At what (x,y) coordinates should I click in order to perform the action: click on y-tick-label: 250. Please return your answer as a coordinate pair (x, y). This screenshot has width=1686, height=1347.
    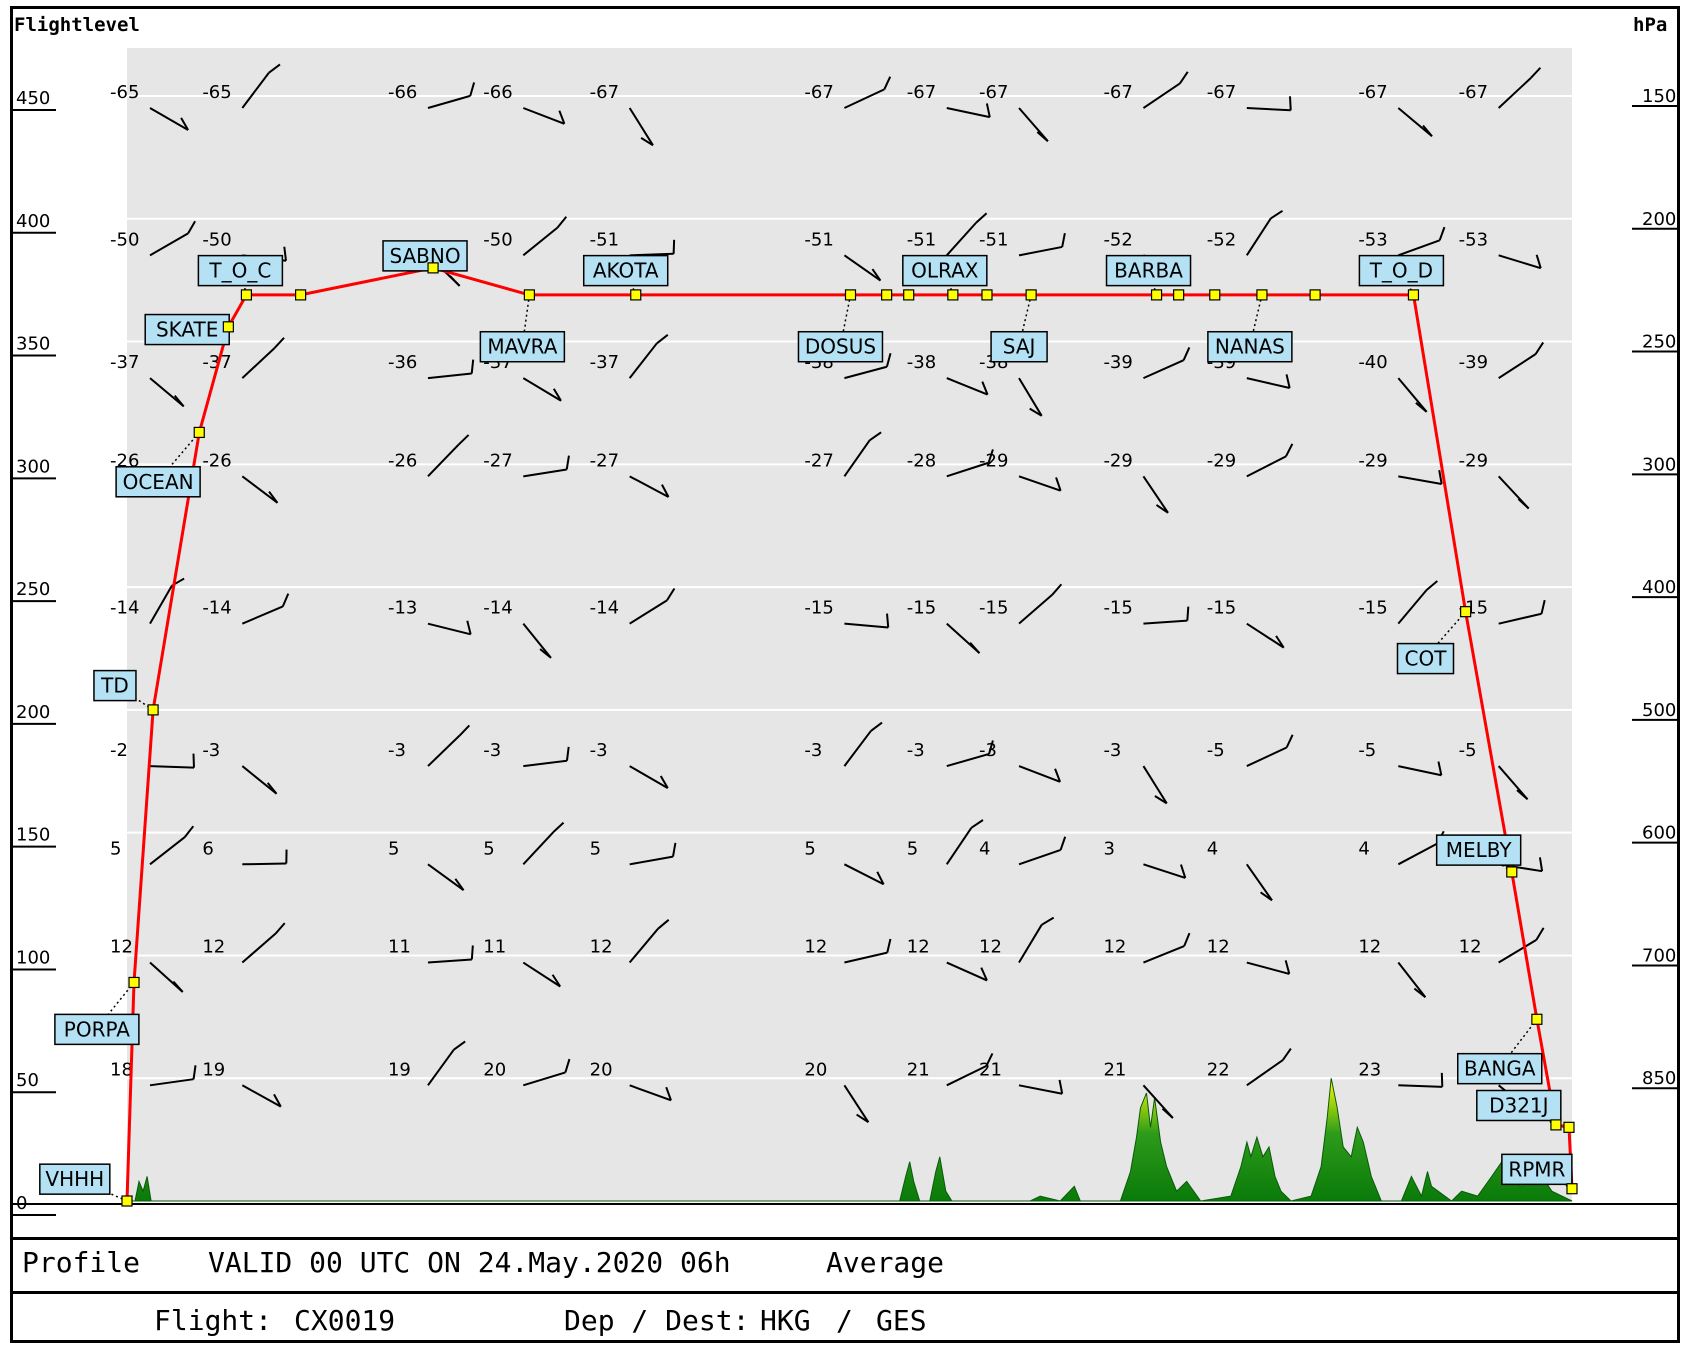
    Looking at the image, I should click on (33, 589).